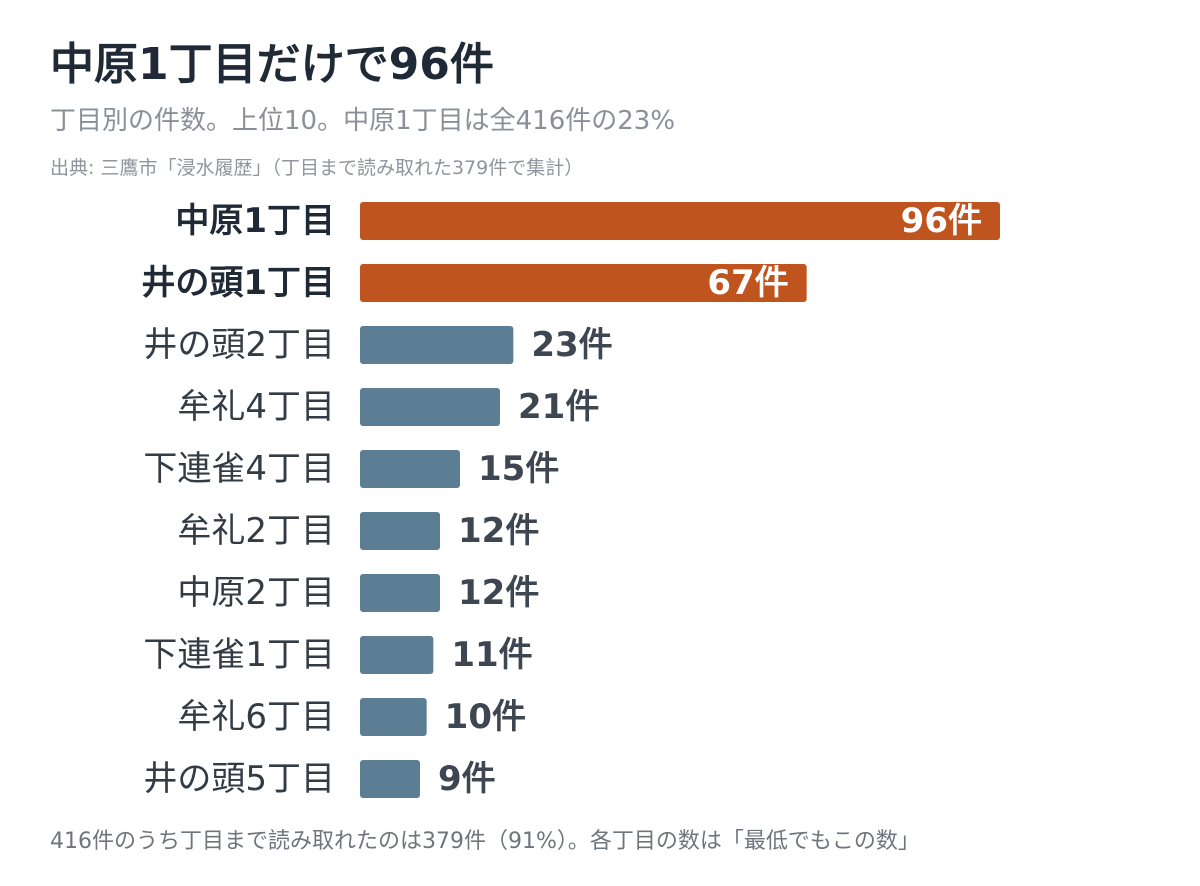 The height and width of the screenshot is (886, 1200). What do you see at coordinates (255, 221) in the screenshot?
I see `category-label: 中原1丁目` at bounding box center [255, 221].